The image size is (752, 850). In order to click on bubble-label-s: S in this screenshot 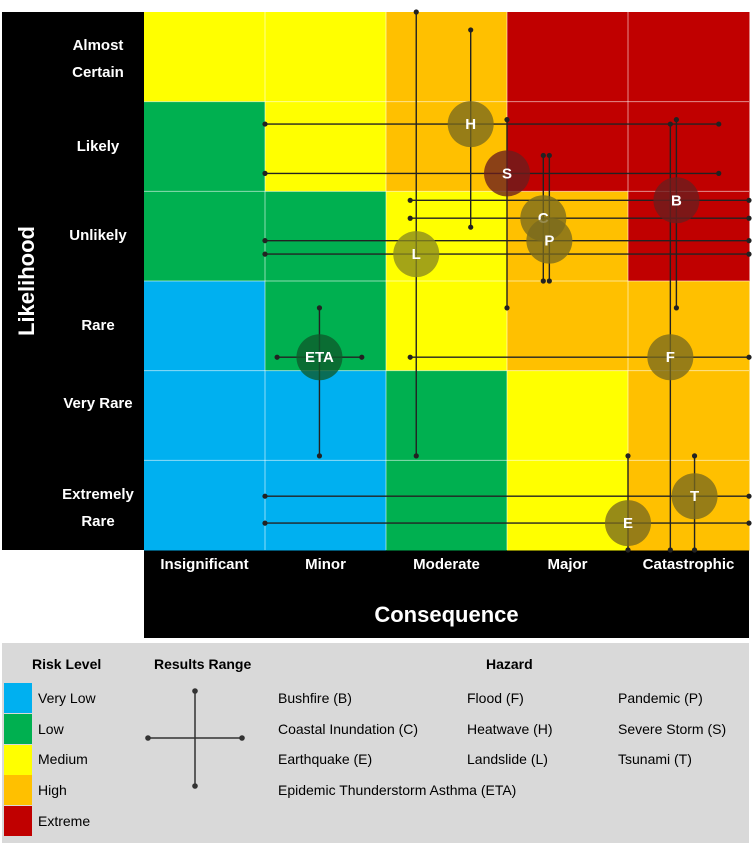, I will do `click(507, 173)`.